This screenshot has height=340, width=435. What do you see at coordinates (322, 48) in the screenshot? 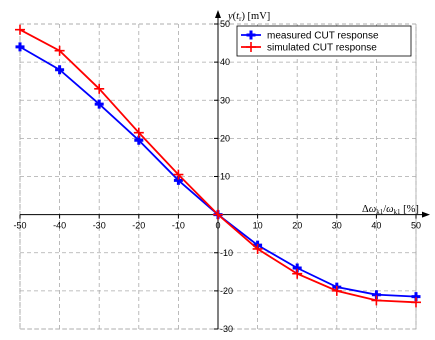
I see `legend-label: simulated CUT response` at bounding box center [322, 48].